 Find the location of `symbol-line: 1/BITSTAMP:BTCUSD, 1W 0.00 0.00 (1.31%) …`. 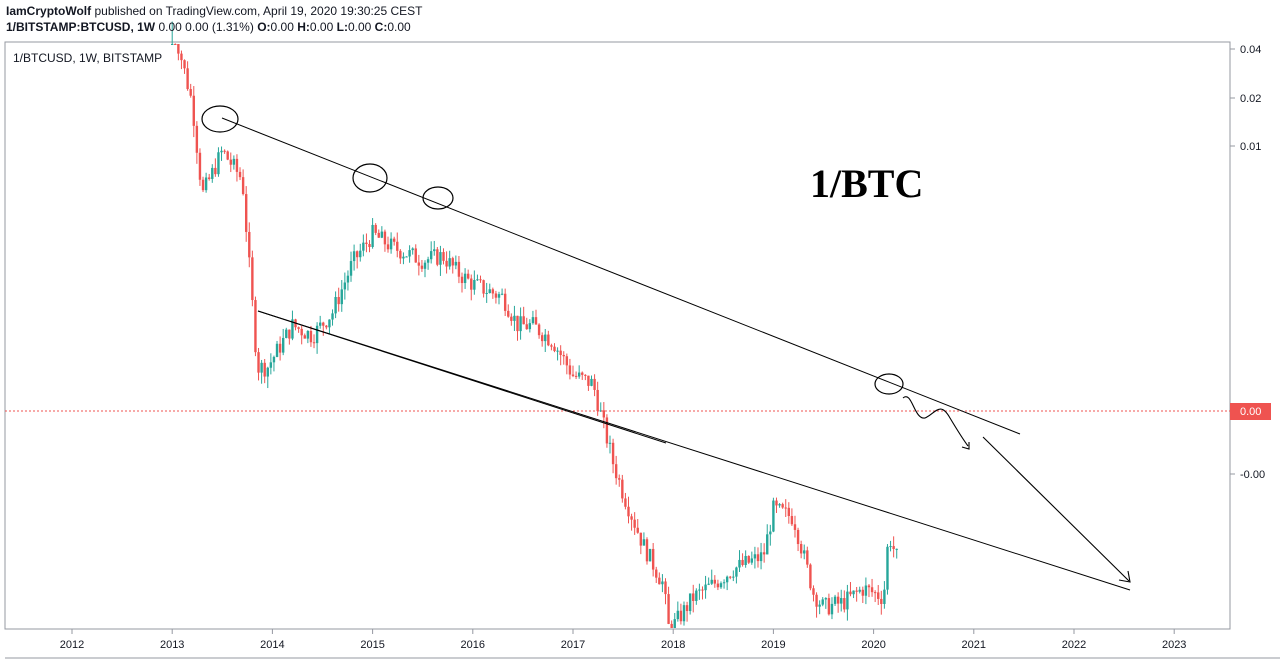

symbol-line: 1/BITSTAMP:BTCUSD, 1W 0.00 0.00 (1.31%) … is located at coordinates (214, 27).